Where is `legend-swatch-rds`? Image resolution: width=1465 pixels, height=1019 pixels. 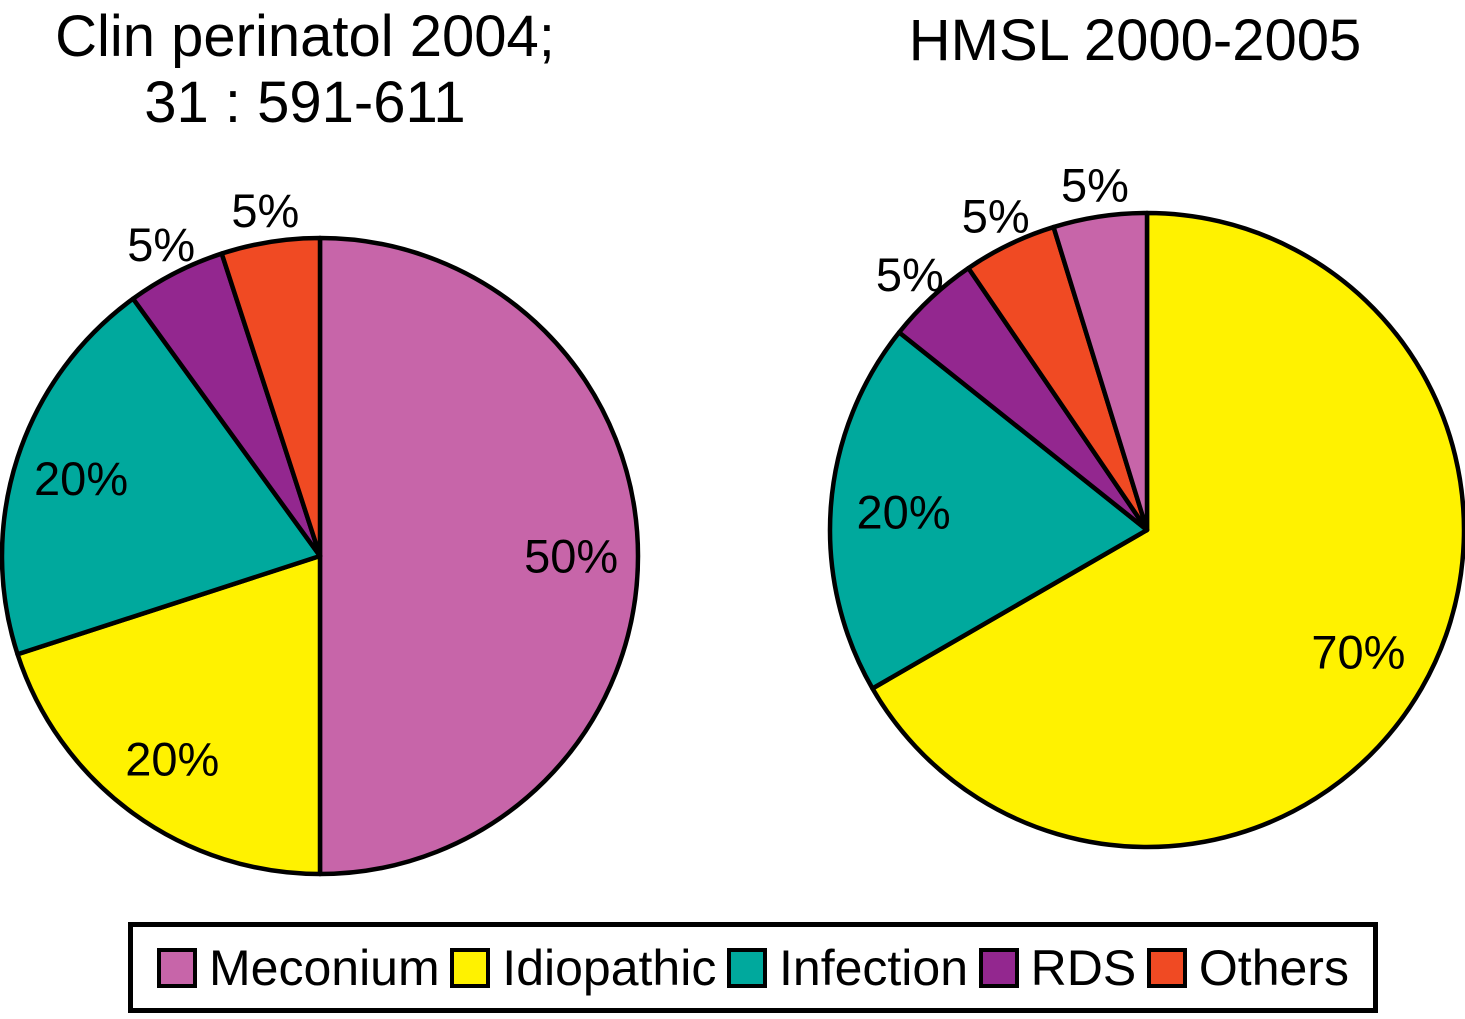
legend-swatch-rds is located at coordinates (998, 967).